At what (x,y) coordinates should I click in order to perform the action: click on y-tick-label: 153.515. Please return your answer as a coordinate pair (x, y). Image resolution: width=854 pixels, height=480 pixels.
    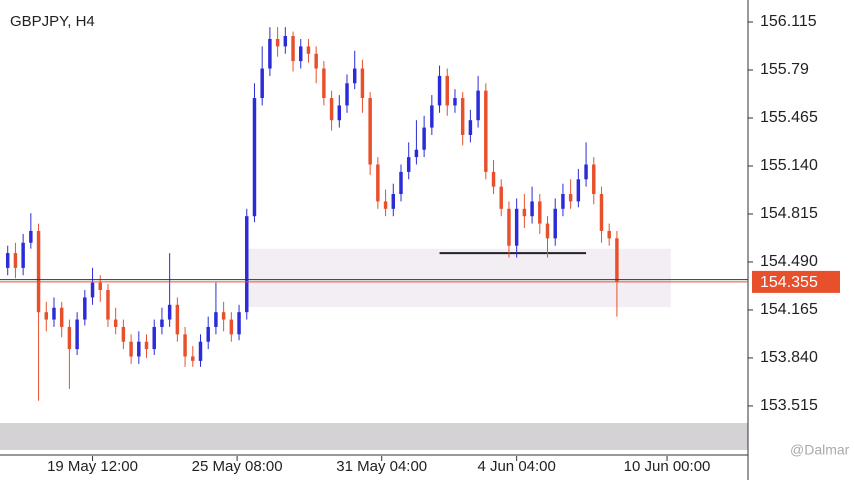
    Looking at the image, I should click on (789, 405).